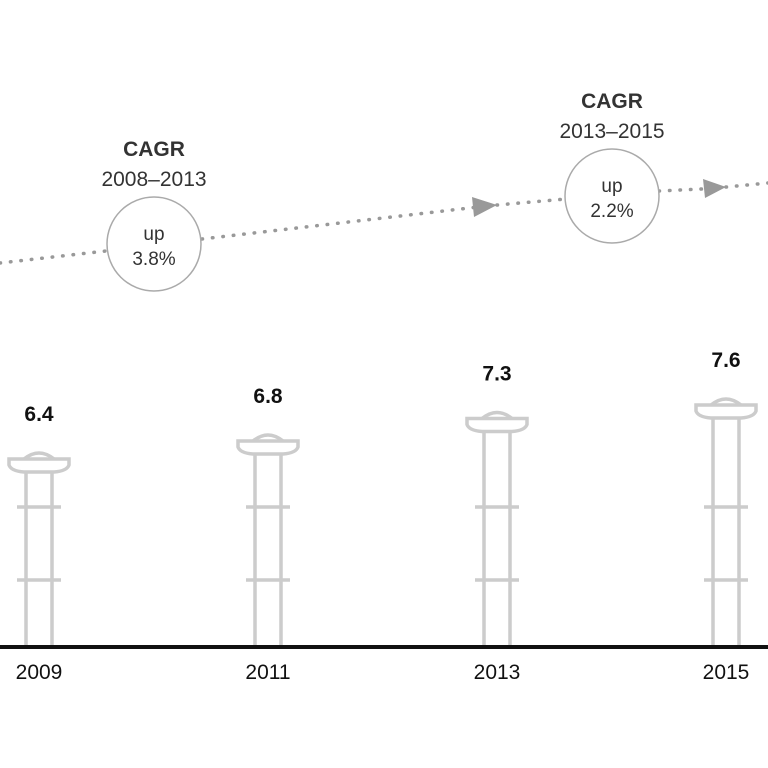 The height and width of the screenshot is (768, 768). What do you see at coordinates (39, 672) in the screenshot?
I see `tick-label-2009: 2009` at bounding box center [39, 672].